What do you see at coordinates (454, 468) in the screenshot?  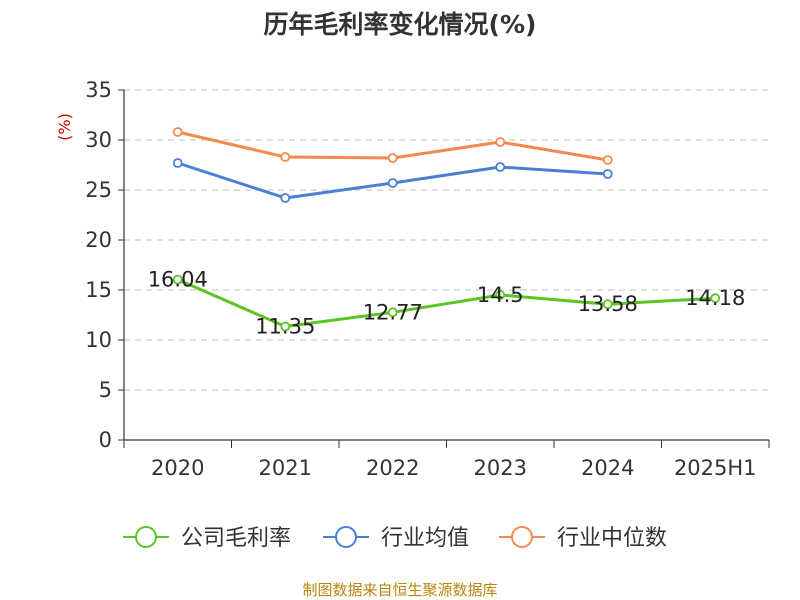 I see `x-tick-labels: 2020 2021 2022 2023 2024 2025H1` at bounding box center [454, 468].